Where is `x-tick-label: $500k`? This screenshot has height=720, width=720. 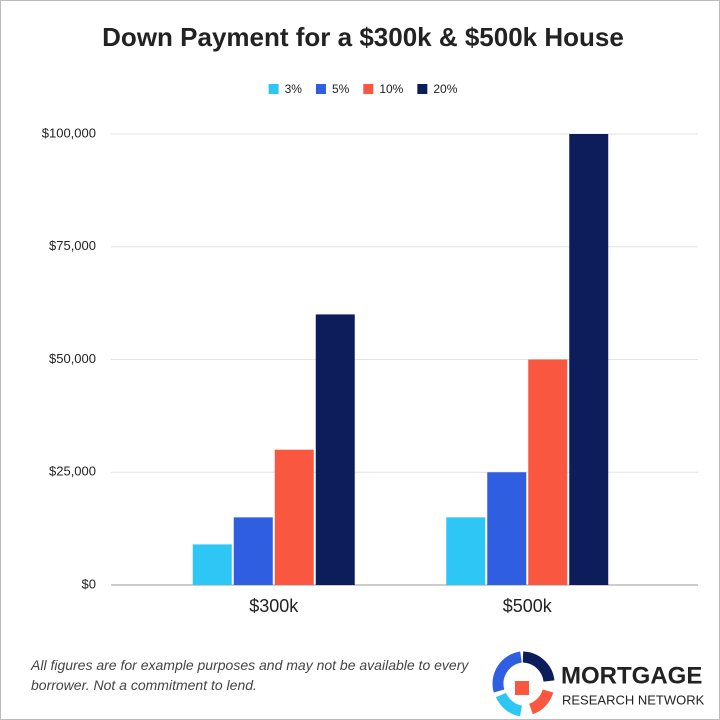
x-tick-label: $500k is located at coordinates (528, 606).